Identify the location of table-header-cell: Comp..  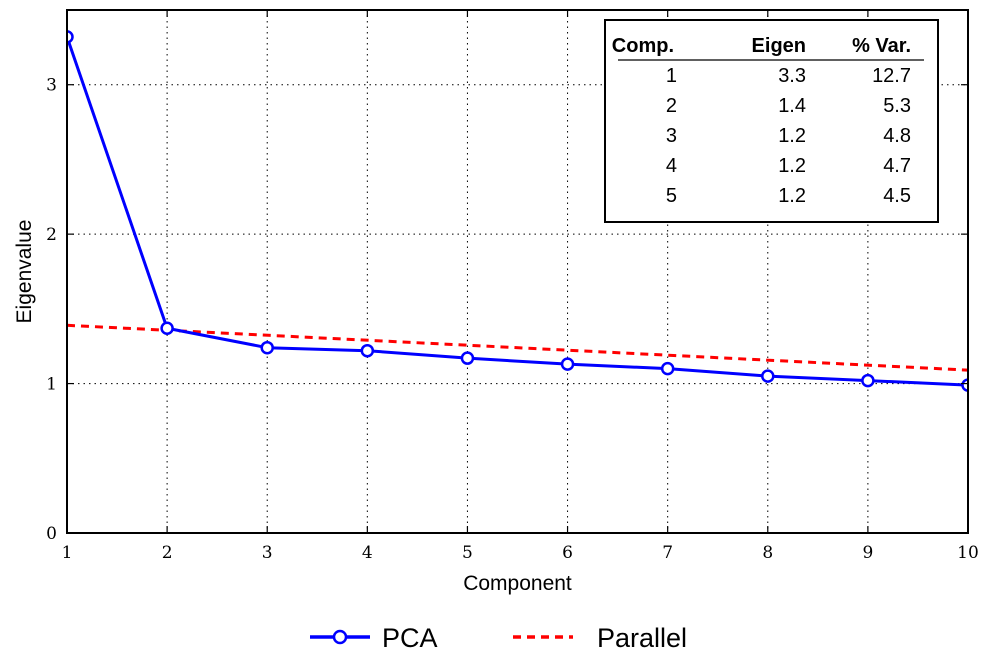
(643, 46).